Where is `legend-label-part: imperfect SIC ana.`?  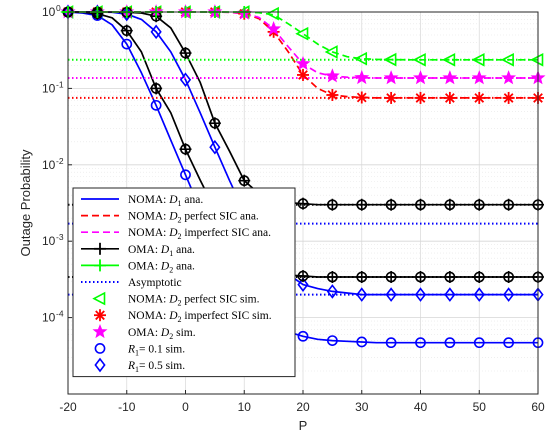 legend-label-part: imperfect SIC ana. is located at coordinates (227, 233).